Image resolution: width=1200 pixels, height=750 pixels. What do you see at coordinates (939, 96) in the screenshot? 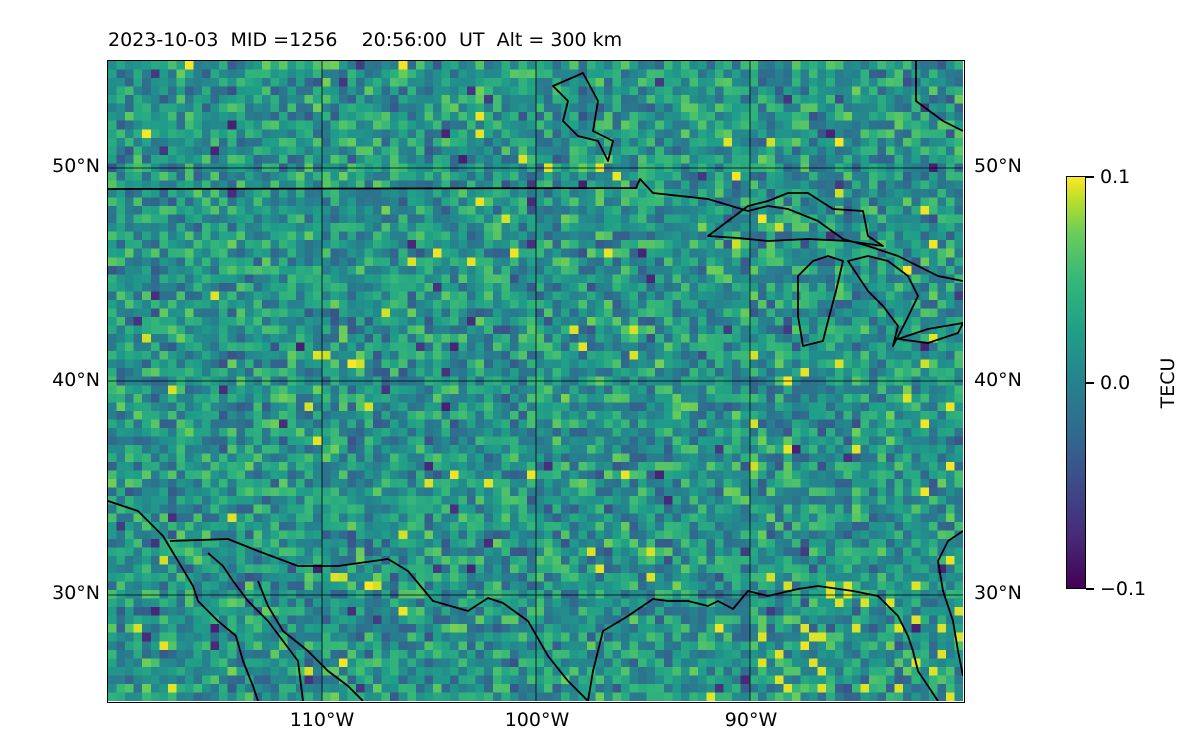
I see `northeast-coast` at bounding box center [939, 96].